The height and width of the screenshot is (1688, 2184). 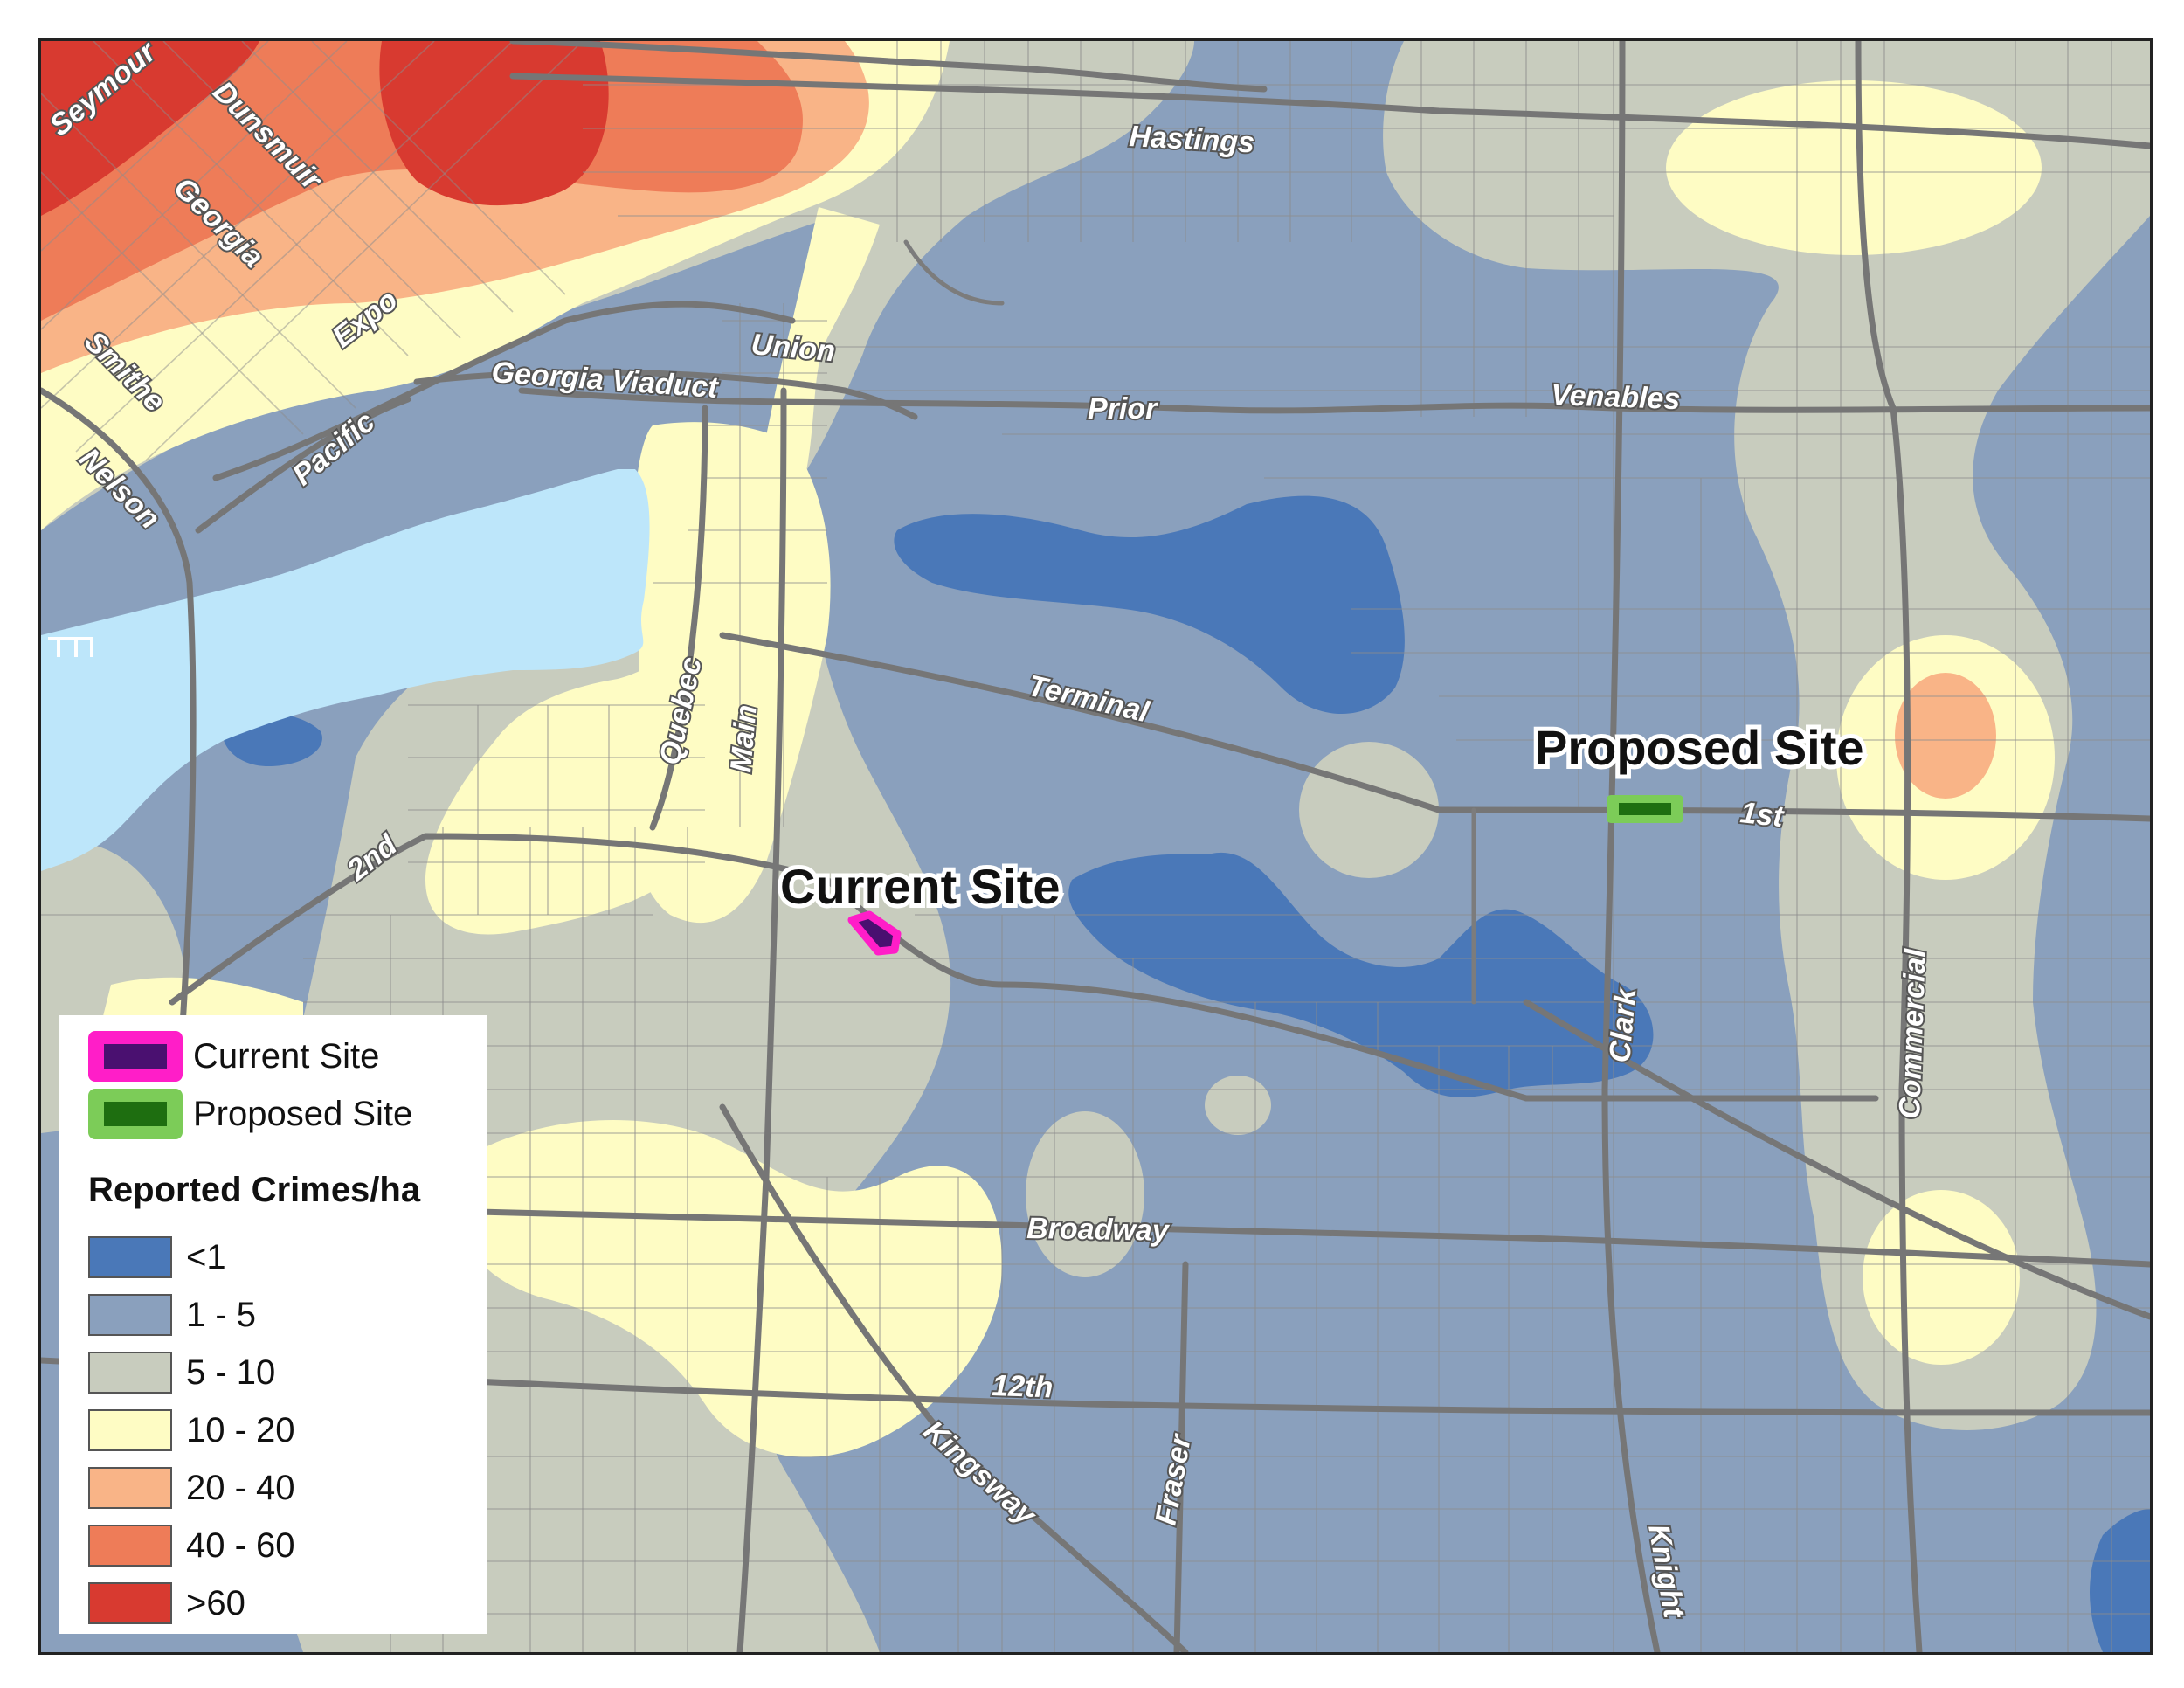 I want to click on label-clark: Clark, so click(x=1622, y=1025).